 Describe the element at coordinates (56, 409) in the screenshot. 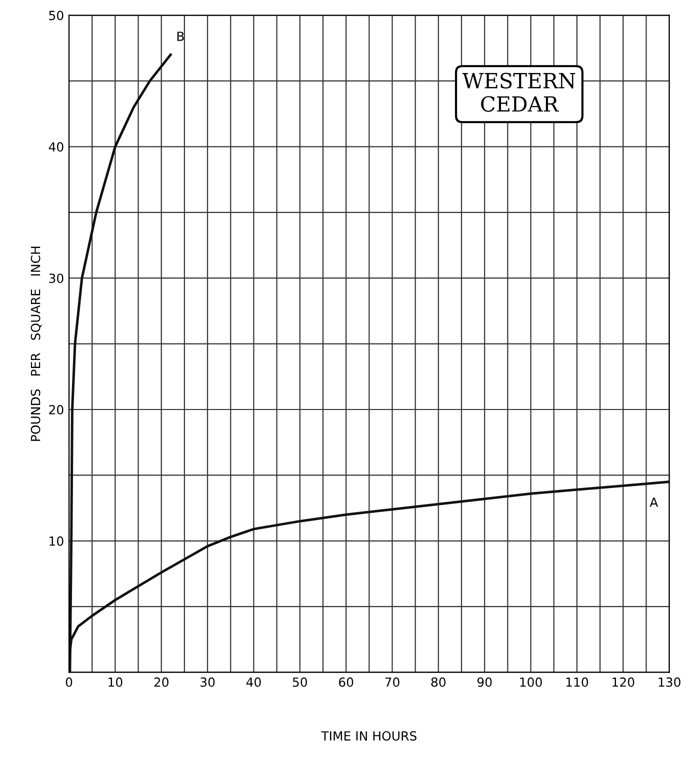

I see `y-tick-label: 20` at that location.